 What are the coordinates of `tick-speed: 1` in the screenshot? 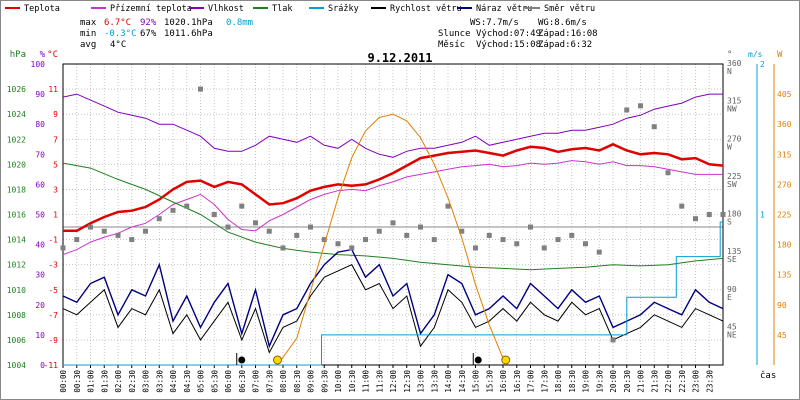 It's located at (762, 215).